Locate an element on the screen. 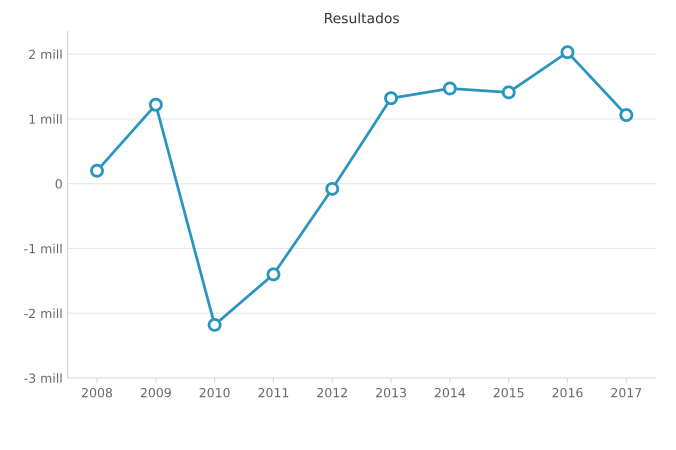  y-tick-label: -1 mill is located at coordinates (43, 249).